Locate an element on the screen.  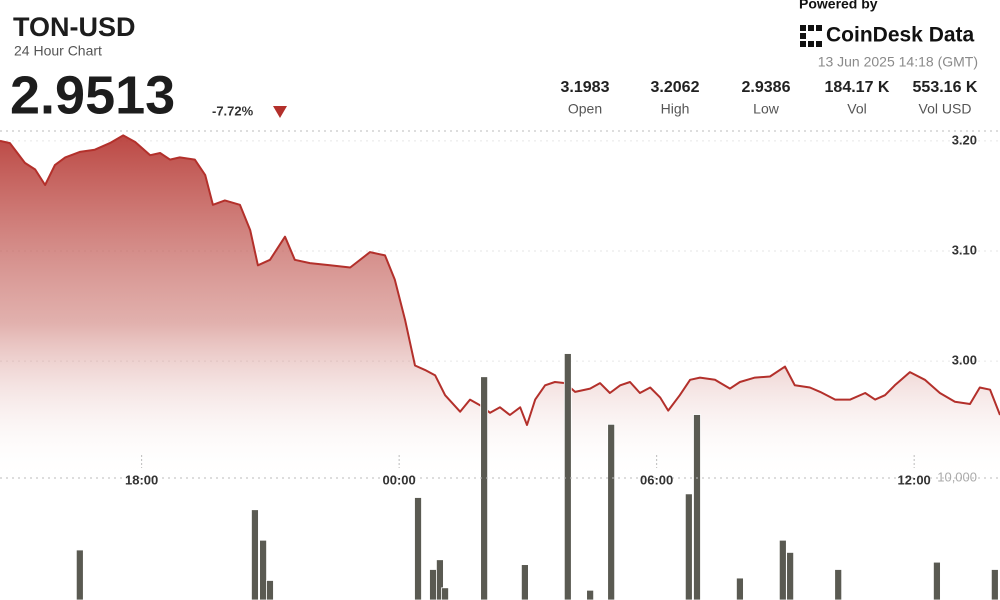
stat-value: 184.17 K is located at coordinates (857, 87).